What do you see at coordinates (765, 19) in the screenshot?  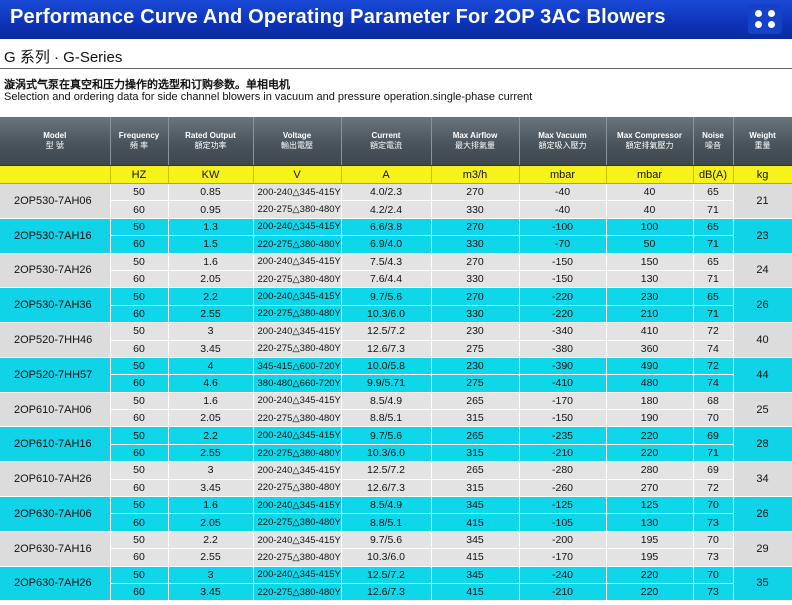 I see `four-dot-menu-icon` at bounding box center [765, 19].